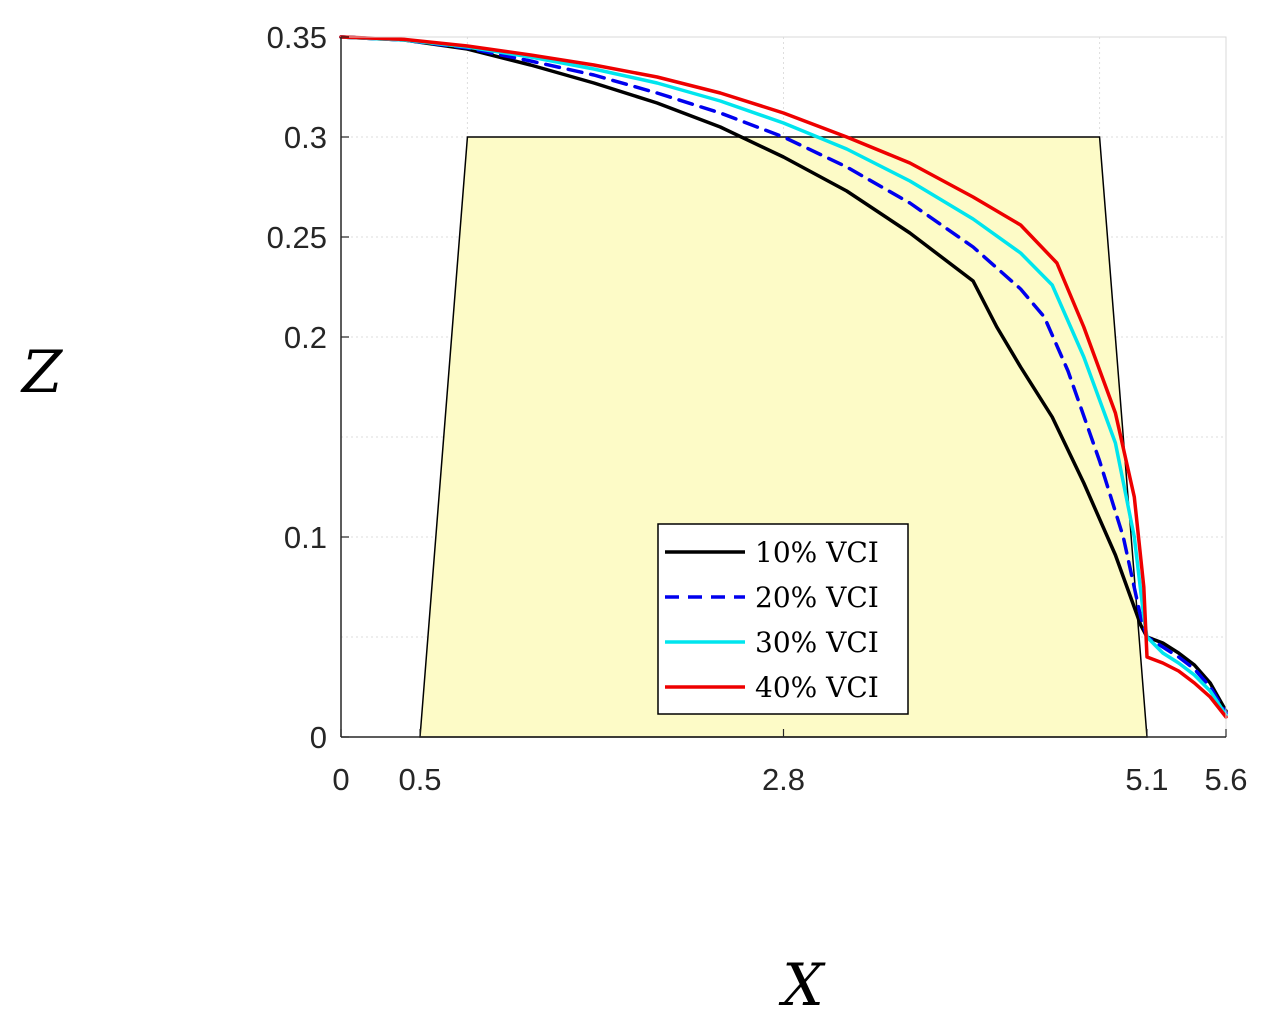 Image resolution: width=1280 pixels, height=1028 pixels. Describe the element at coordinates (1225, 779) in the screenshot. I see `x-tick-label: 5.6` at that location.